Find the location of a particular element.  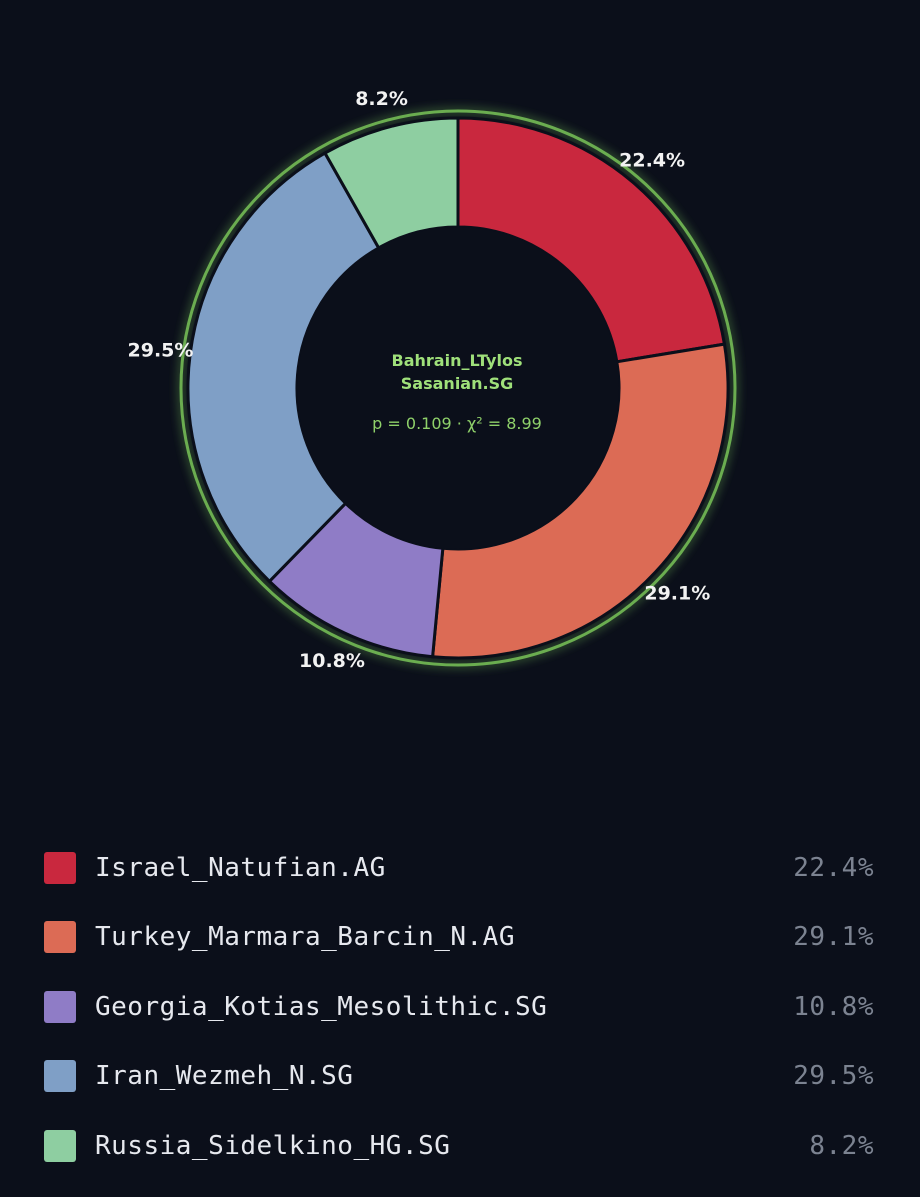

legend-value: 8.2% is located at coordinates (841, 1145).